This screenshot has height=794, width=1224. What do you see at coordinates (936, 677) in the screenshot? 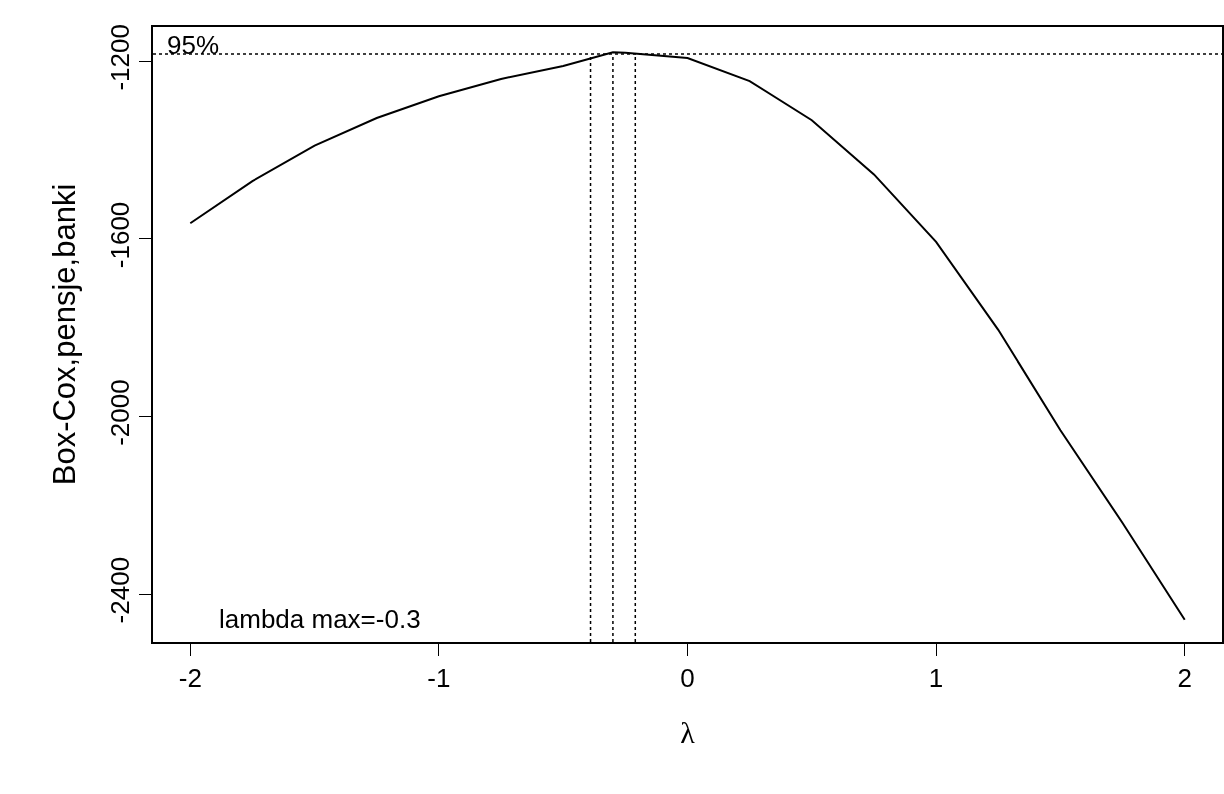
I see `x-tick-label: 1` at bounding box center [936, 677].